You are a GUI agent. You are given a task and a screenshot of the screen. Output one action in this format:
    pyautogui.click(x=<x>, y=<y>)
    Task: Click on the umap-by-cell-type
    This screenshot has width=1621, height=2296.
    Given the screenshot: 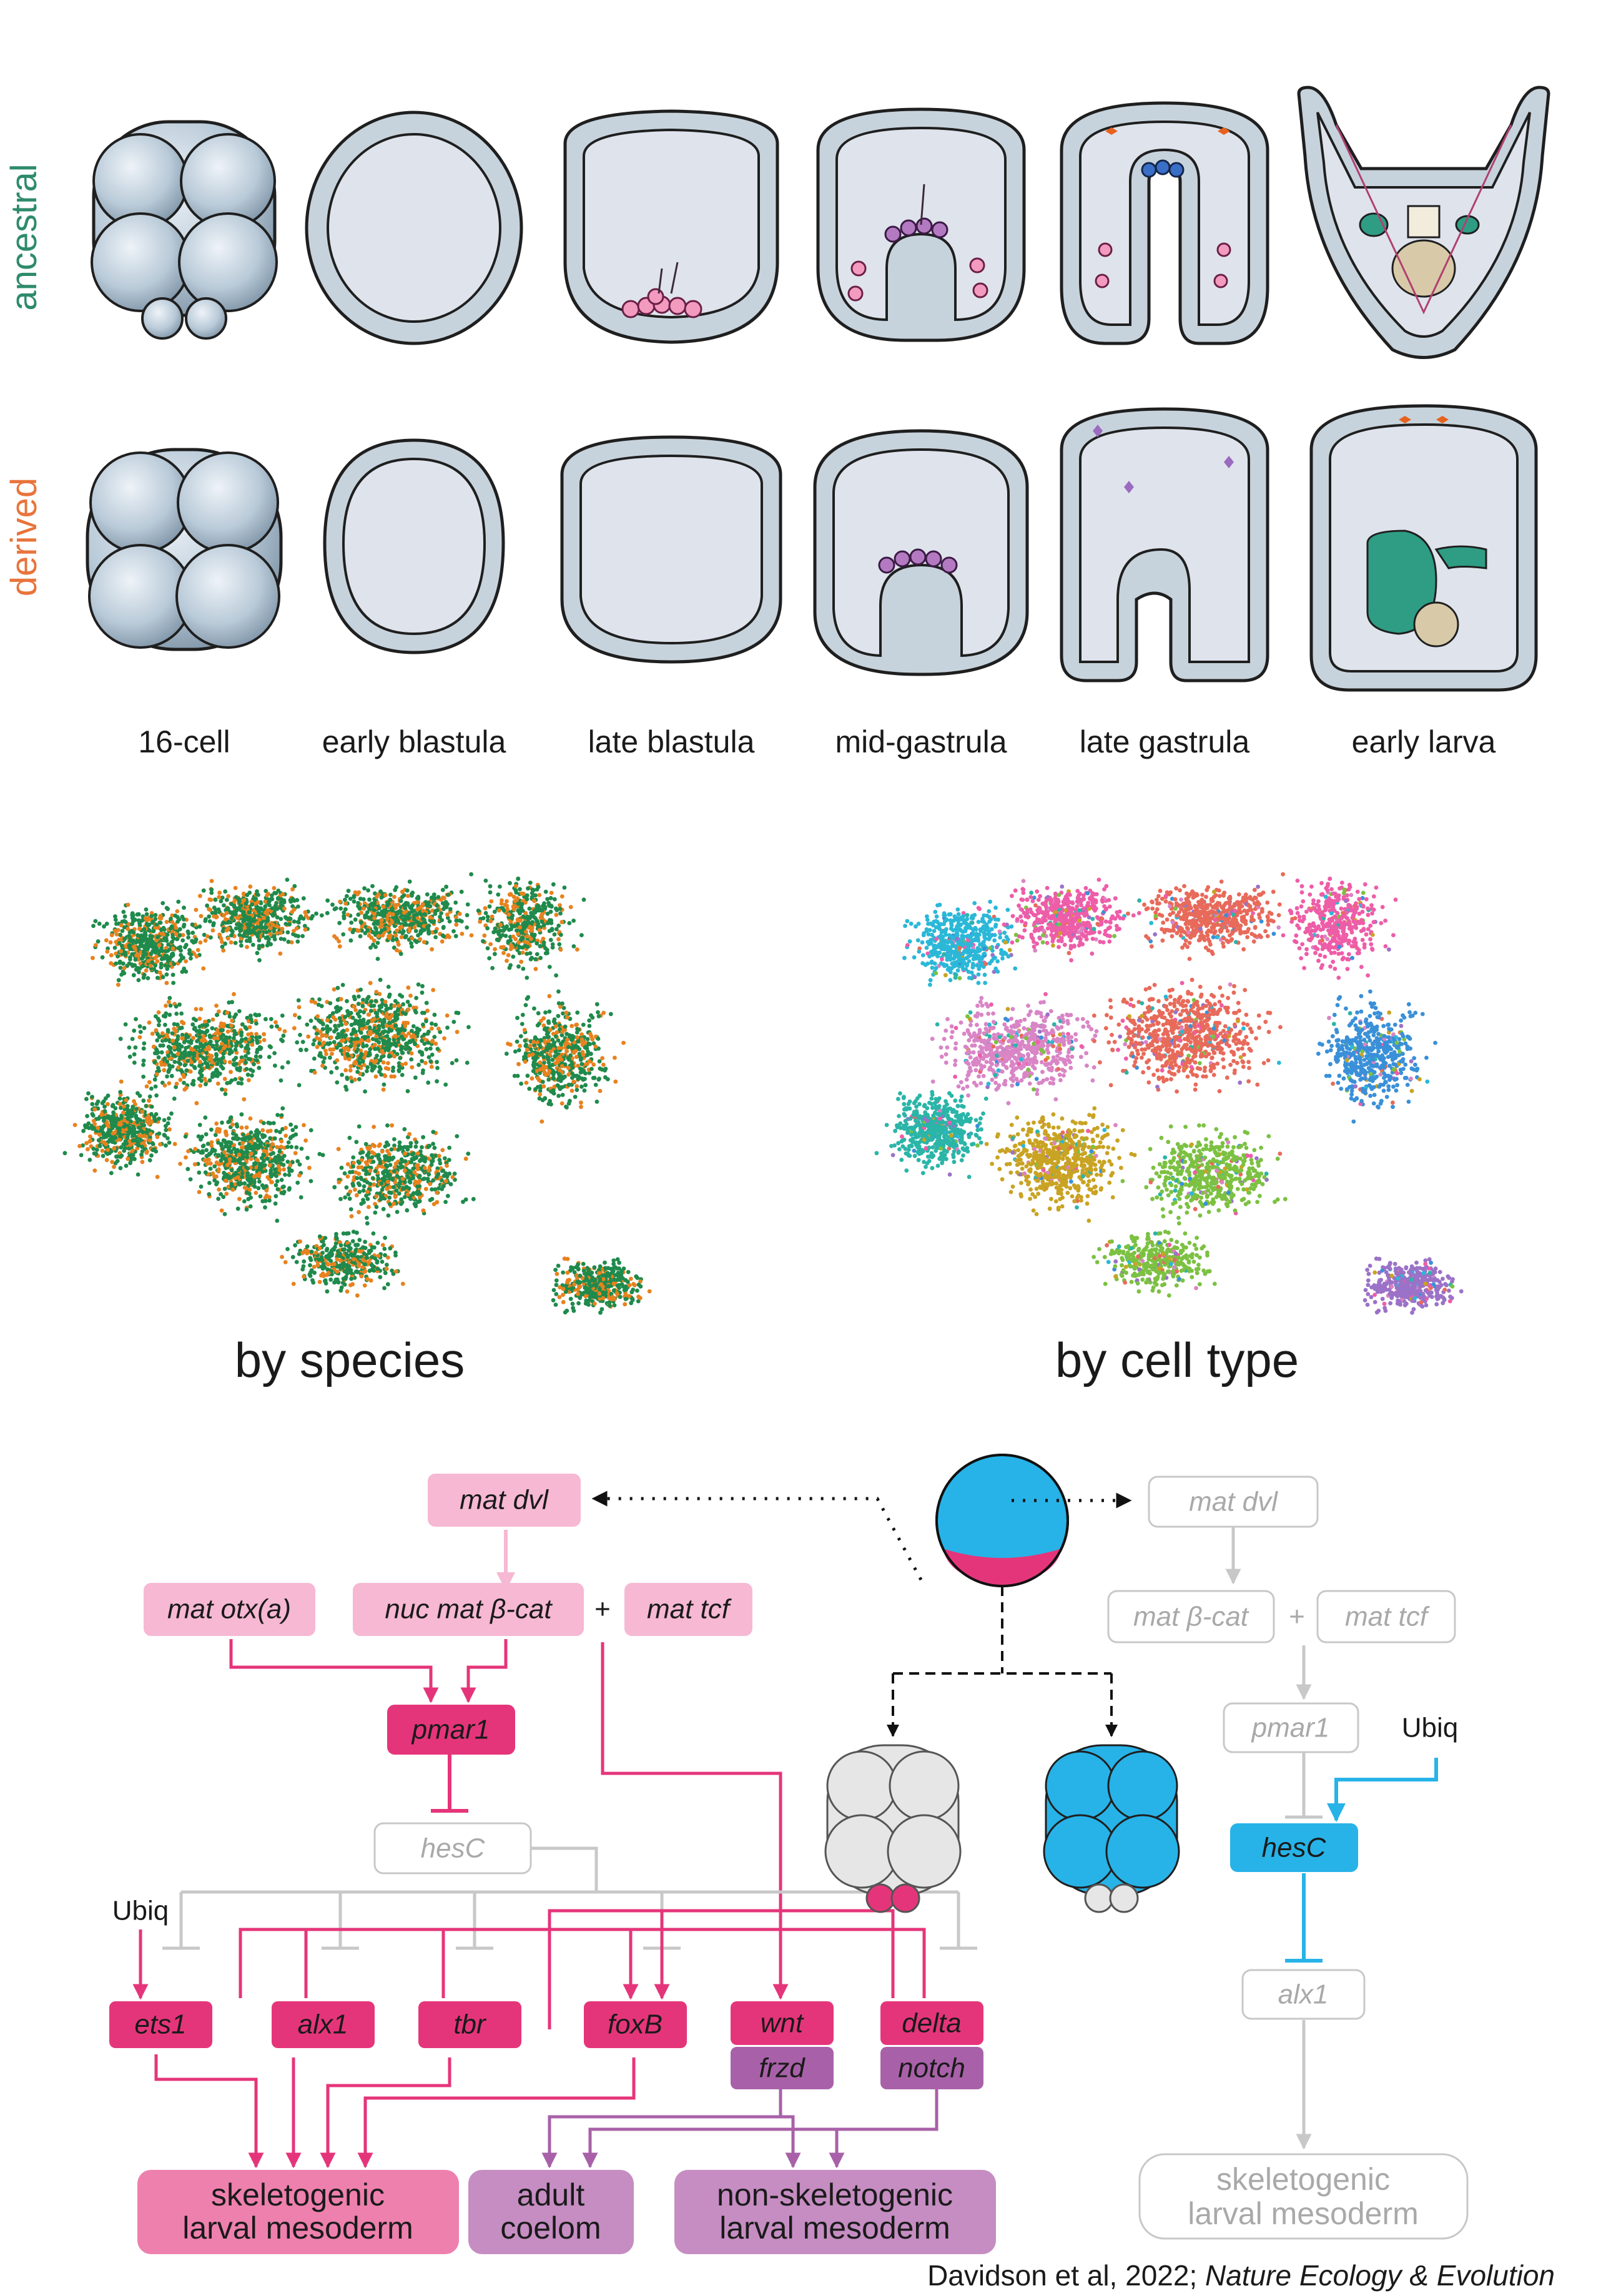 What is the action you would take?
    pyautogui.click(x=1169, y=1093)
    